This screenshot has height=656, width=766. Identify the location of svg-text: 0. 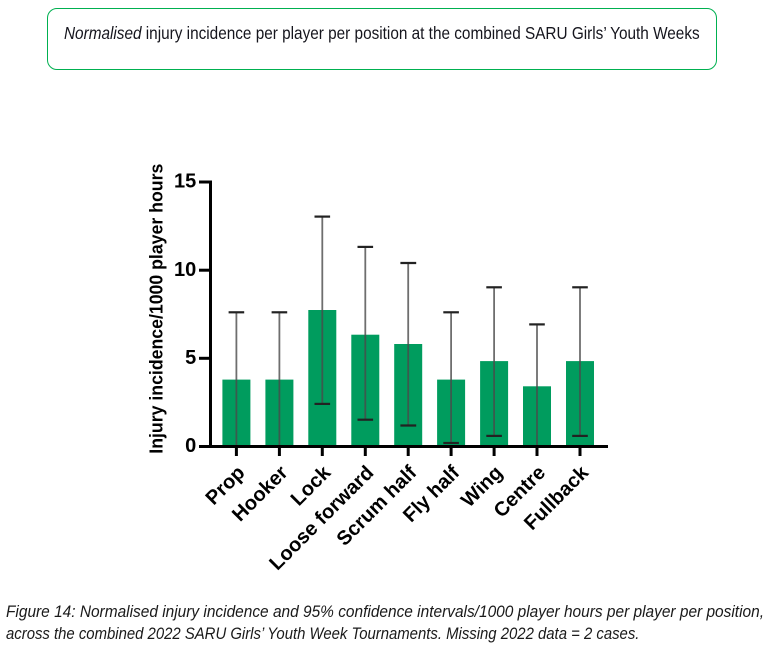
(190, 446).